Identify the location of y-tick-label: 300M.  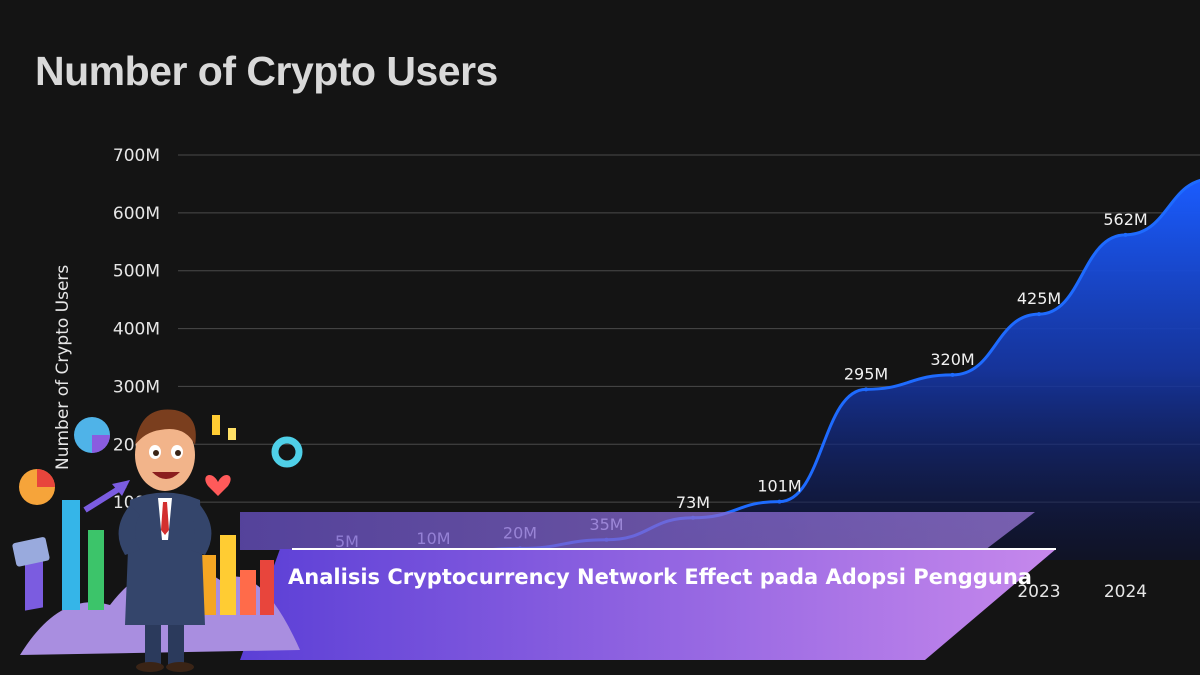
(136, 387).